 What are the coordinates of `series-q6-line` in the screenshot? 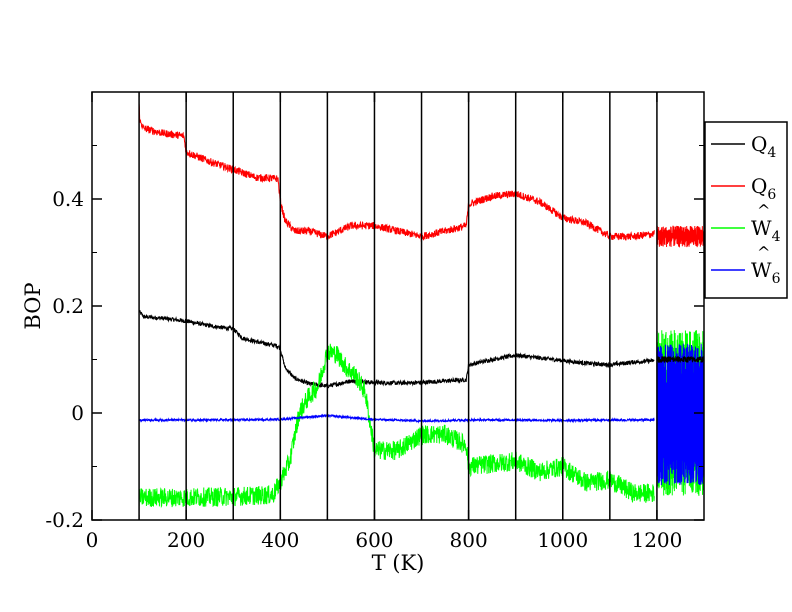 It's located at (396, 172).